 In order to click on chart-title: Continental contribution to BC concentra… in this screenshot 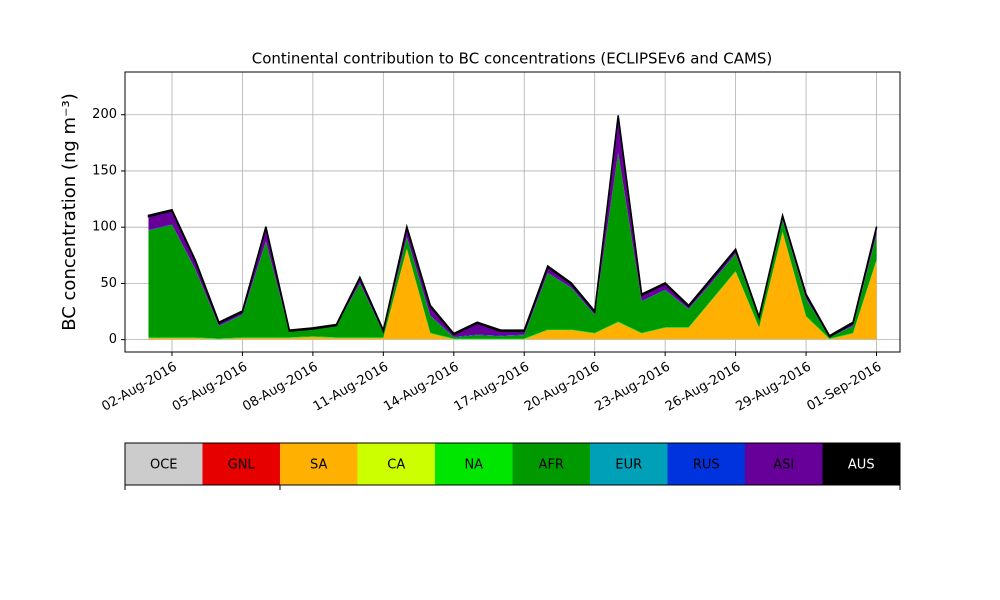, I will do `click(512, 59)`.